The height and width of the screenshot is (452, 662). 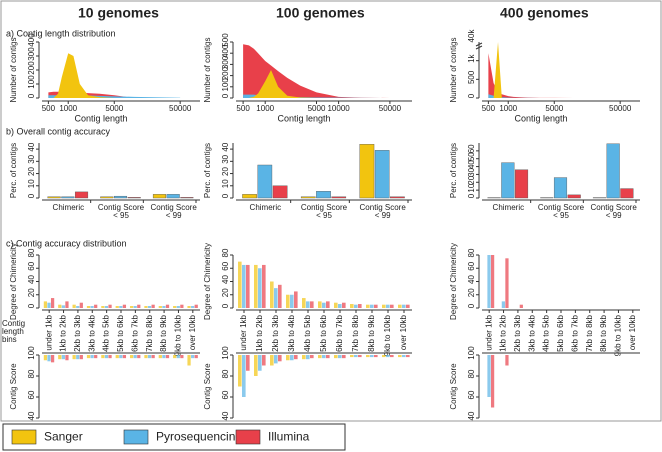 I want to click on y-tick-label: 400, so click(x=225, y=51).